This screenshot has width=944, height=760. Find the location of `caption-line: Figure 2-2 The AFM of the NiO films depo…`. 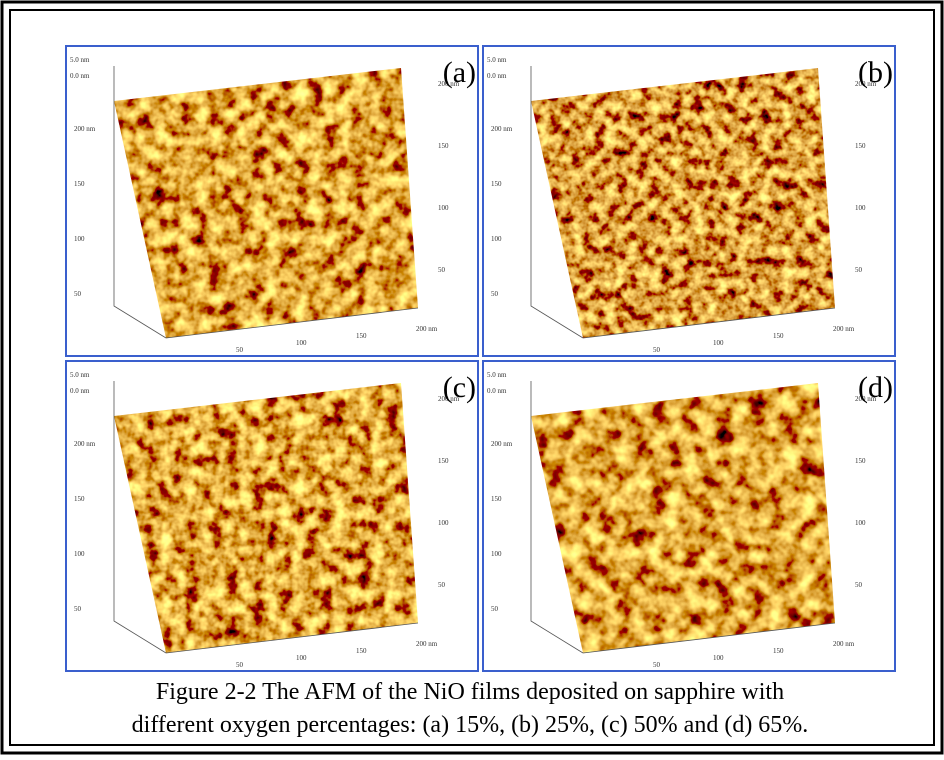

caption-line: Figure 2-2 The AFM of the NiO films depo… is located at coordinates (470, 692).